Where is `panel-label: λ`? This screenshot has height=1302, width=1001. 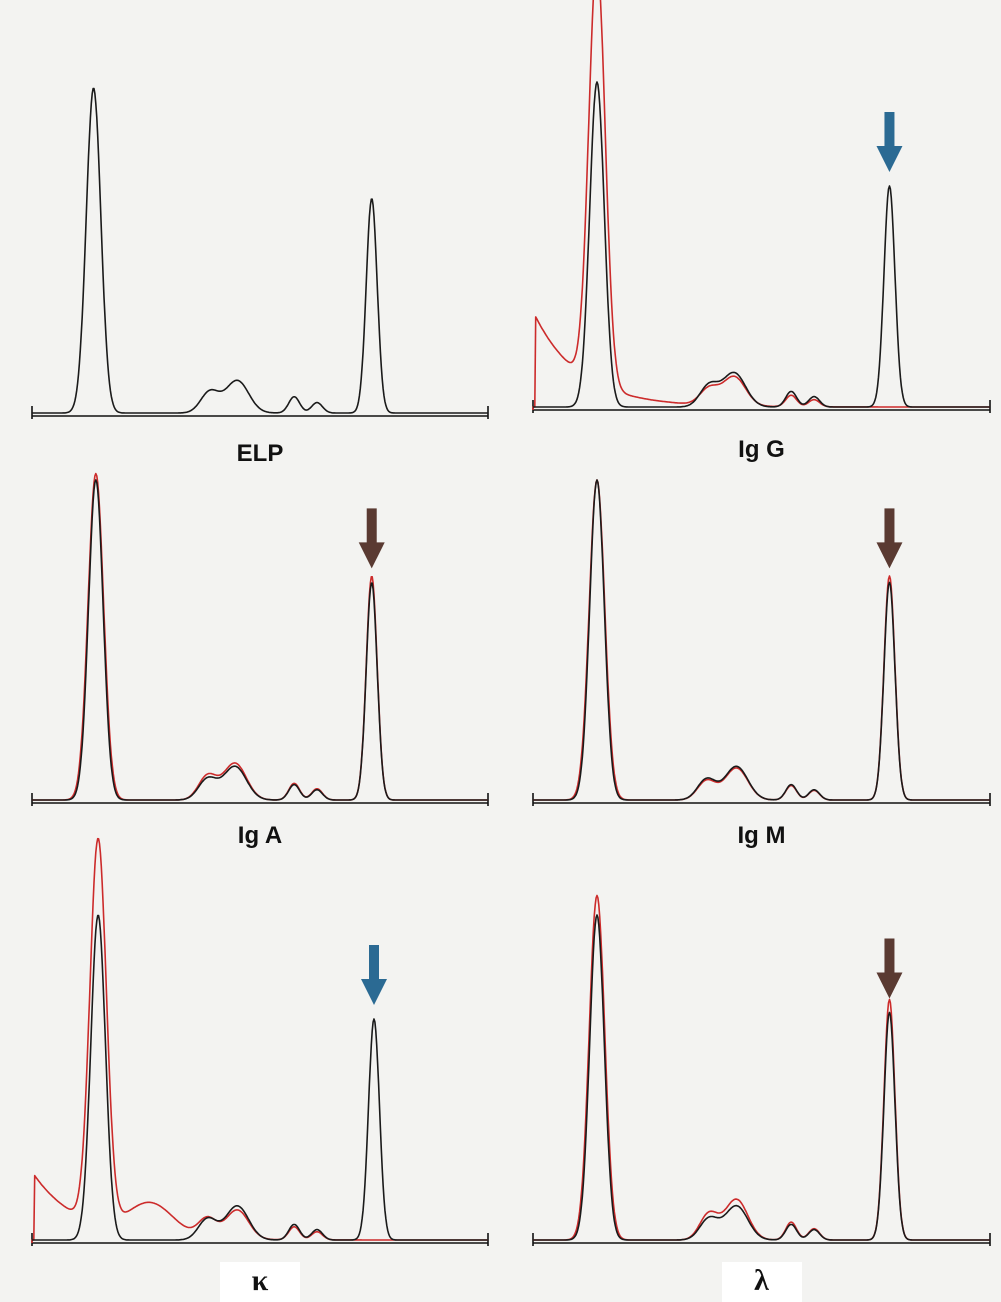 panel-label: λ is located at coordinates (761, 1280).